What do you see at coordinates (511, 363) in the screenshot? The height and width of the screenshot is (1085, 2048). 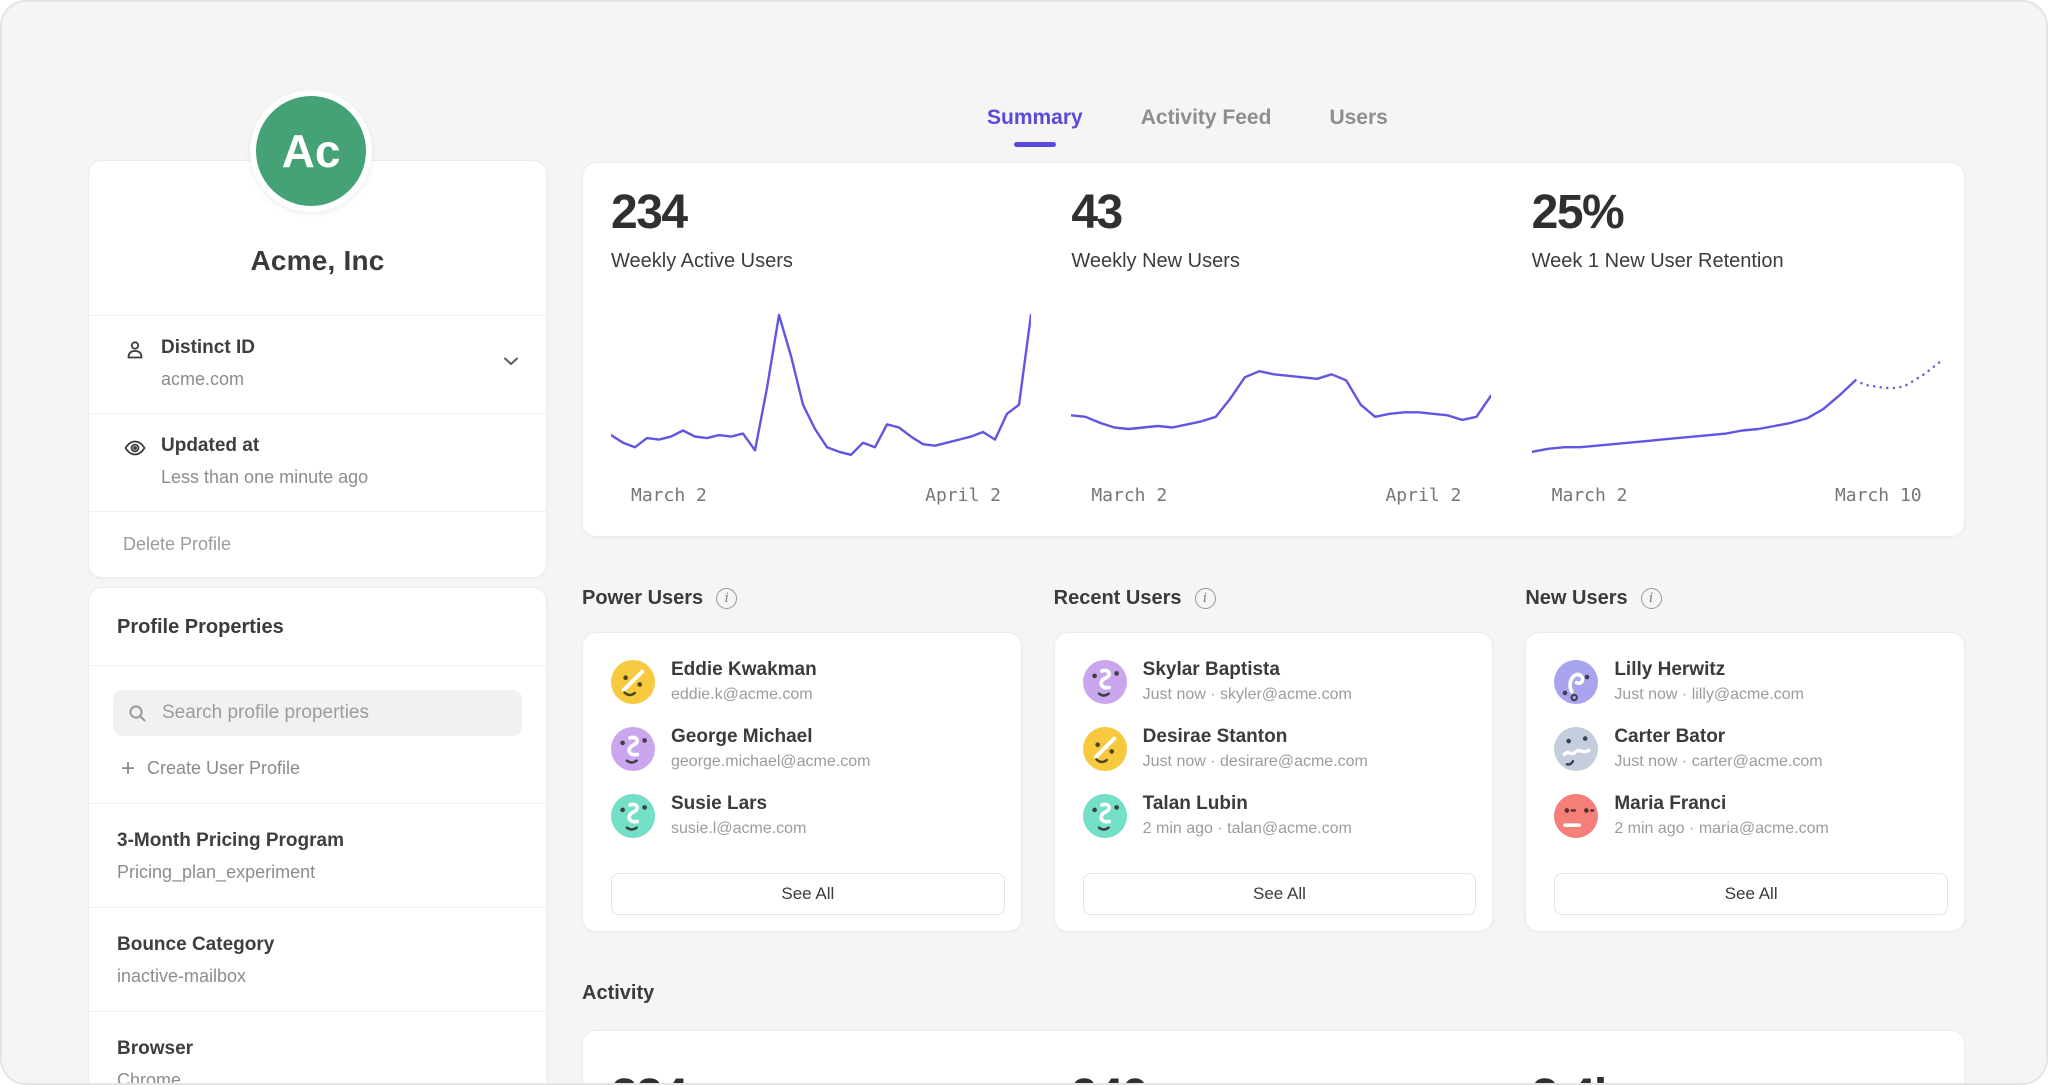 I see `chevron-down-icon` at bounding box center [511, 363].